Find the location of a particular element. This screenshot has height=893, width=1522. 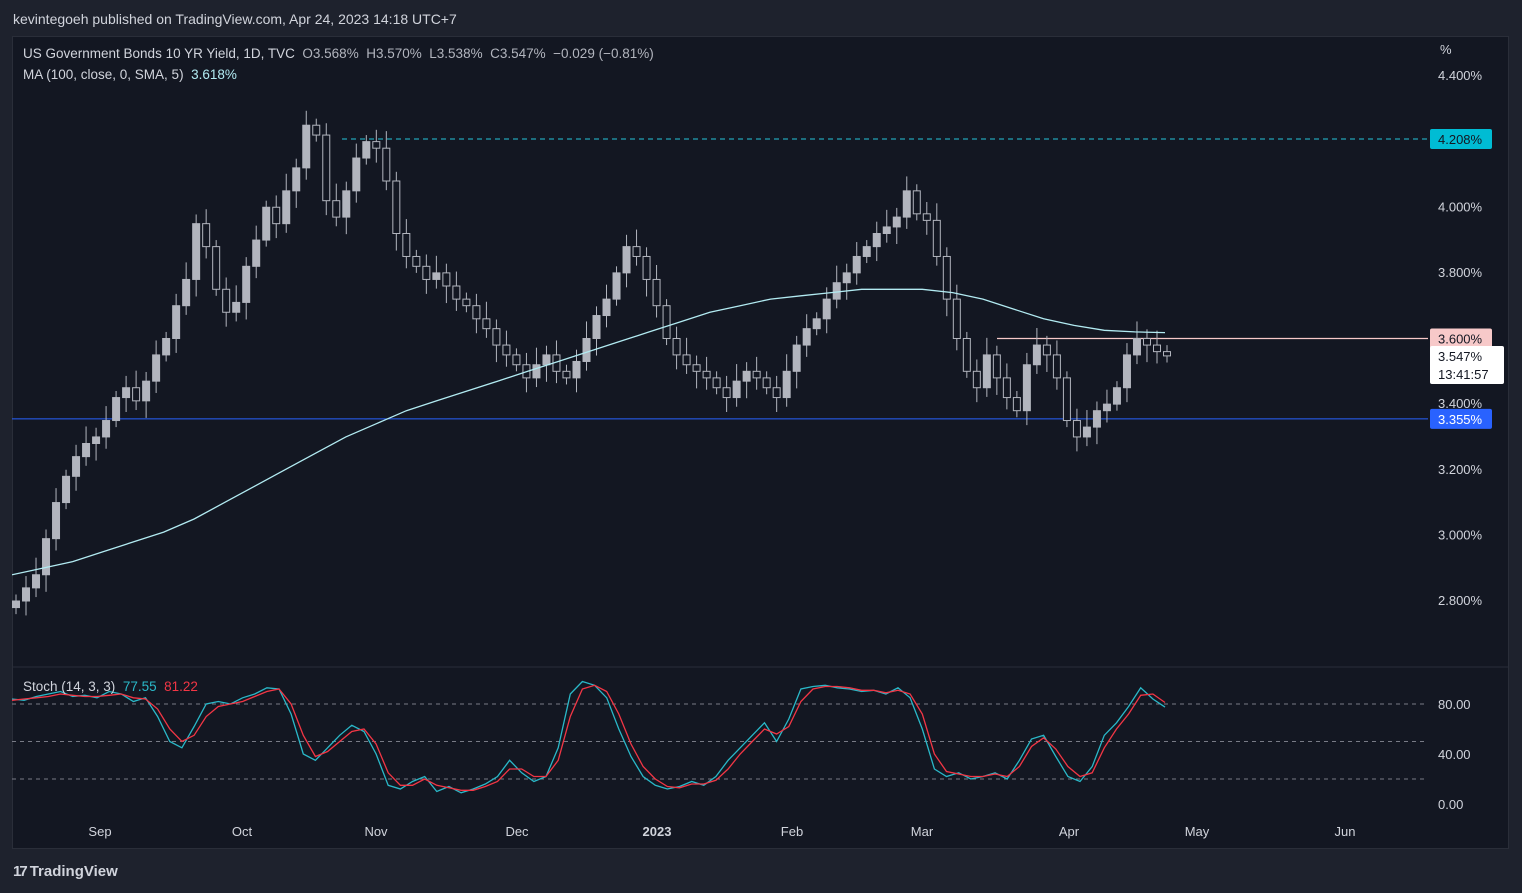

stoch-label: Stoch (14, 3, 3) is located at coordinates (69, 686).